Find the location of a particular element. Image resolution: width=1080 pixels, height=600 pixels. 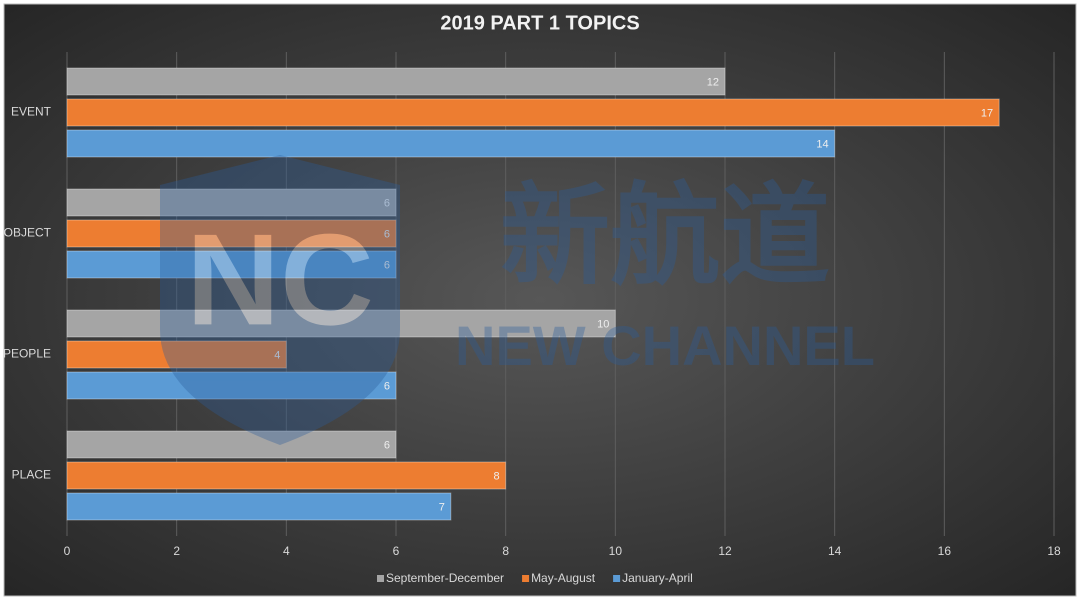

x-tick-label: 0 is located at coordinates (67, 551).